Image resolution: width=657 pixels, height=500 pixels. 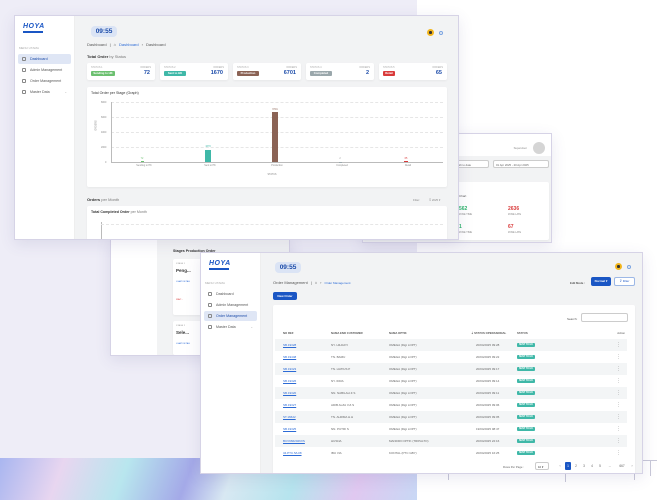 I want to click on page-button: ›, so click(x=632, y=466).